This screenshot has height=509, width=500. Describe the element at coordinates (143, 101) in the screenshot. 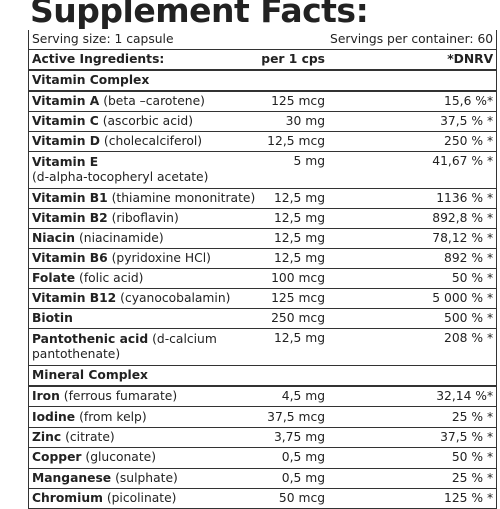

I see `nutrient-cell: Vitamin A (beta –carotene)` at that location.